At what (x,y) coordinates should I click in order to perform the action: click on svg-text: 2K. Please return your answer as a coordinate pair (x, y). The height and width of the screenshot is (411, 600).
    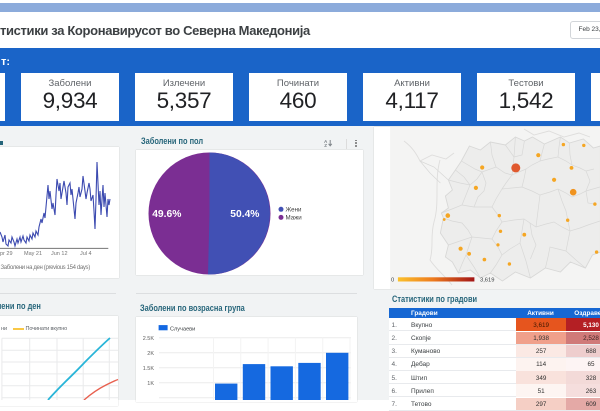
    Looking at the image, I should click on (150, 353).